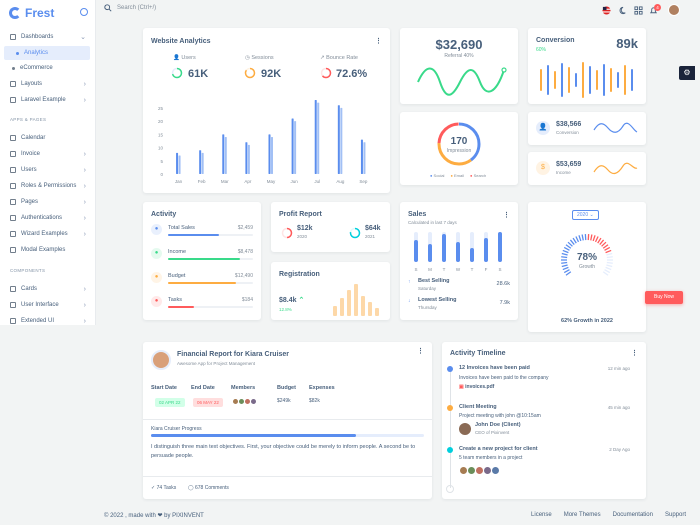 This screenshot has height=525, width=700. What do you see at coordinates (587, 321) in the screenshot?
I see `growth-footer: 62% Growth in 2022` at bounding box center [587, 321].